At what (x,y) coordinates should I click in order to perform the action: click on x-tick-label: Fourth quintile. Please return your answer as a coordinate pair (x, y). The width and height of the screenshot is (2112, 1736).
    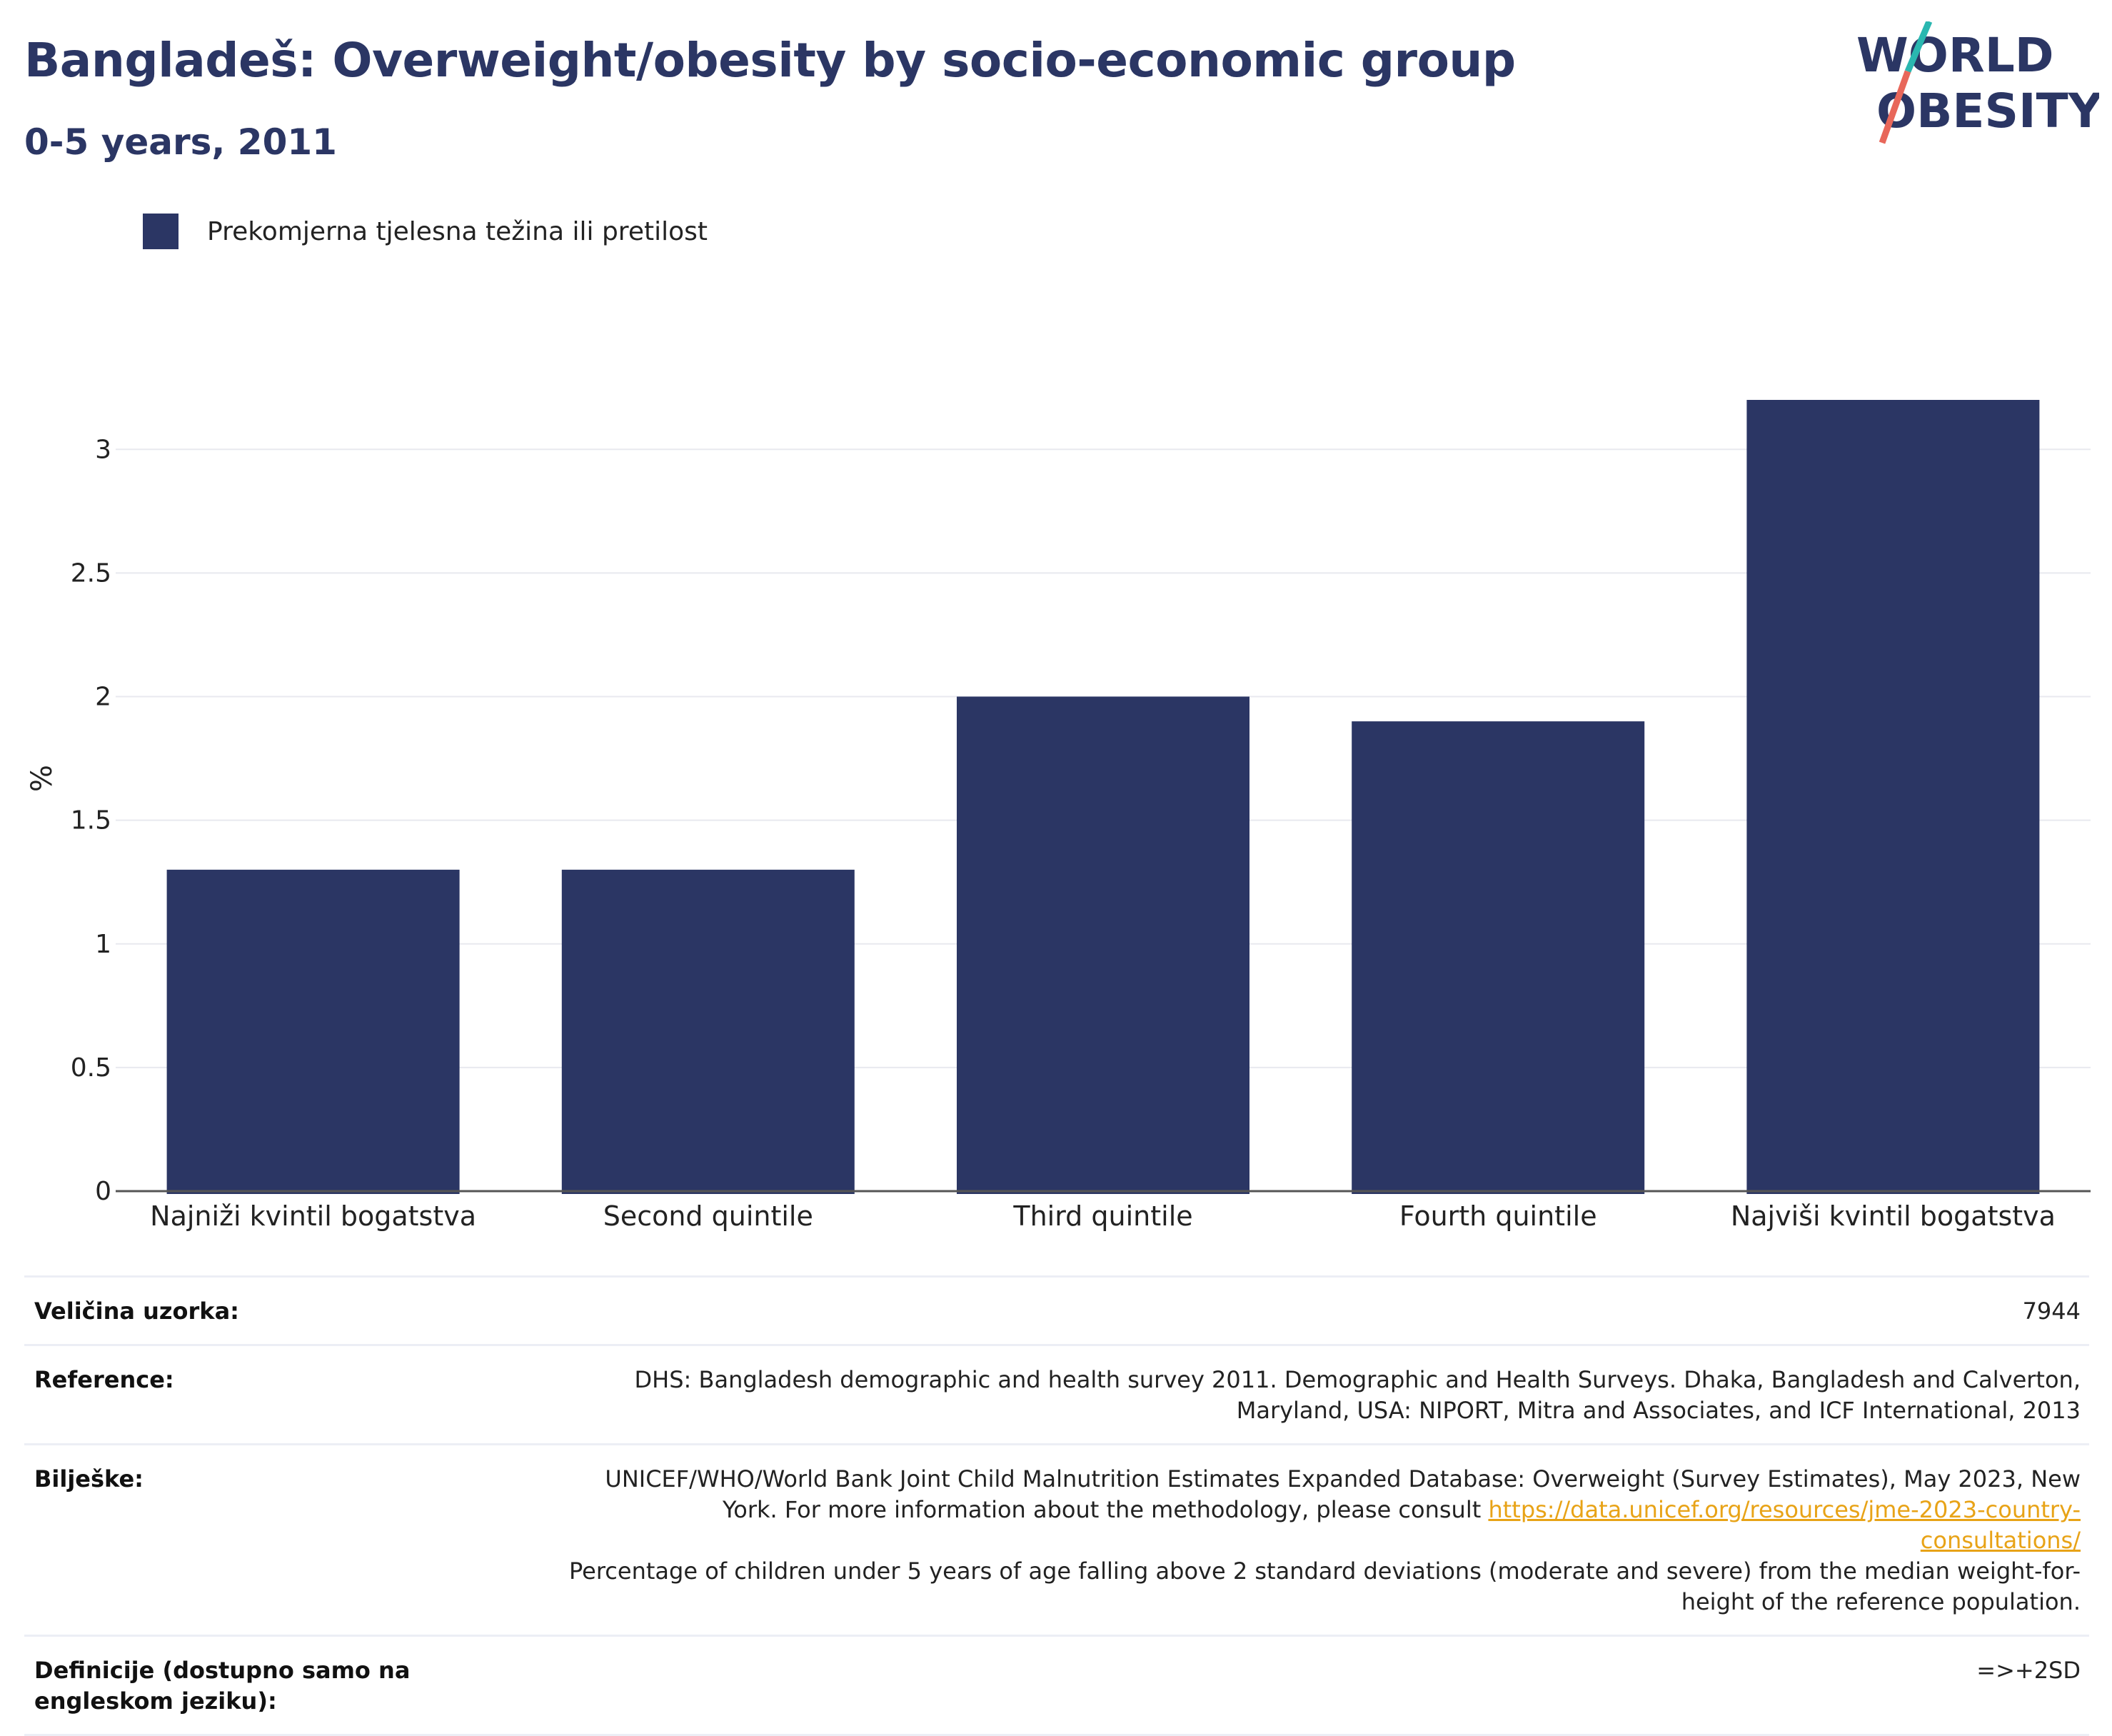
    Looking at the image, I should click on (1498, 1216).